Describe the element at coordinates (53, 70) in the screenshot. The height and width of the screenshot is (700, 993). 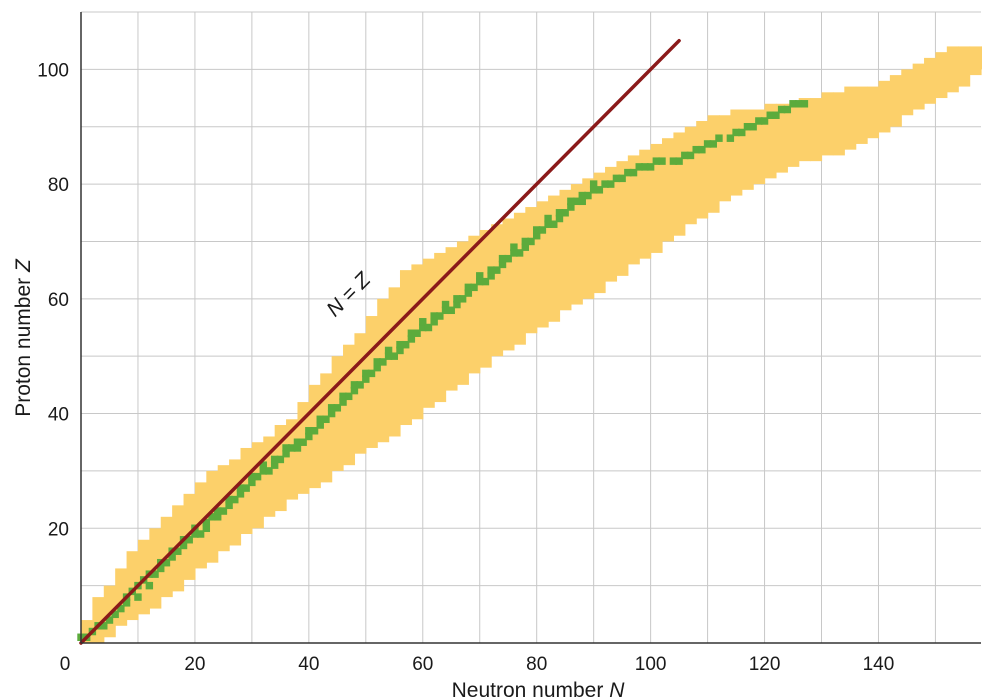
I see `y-tick-label: 100` at that location.